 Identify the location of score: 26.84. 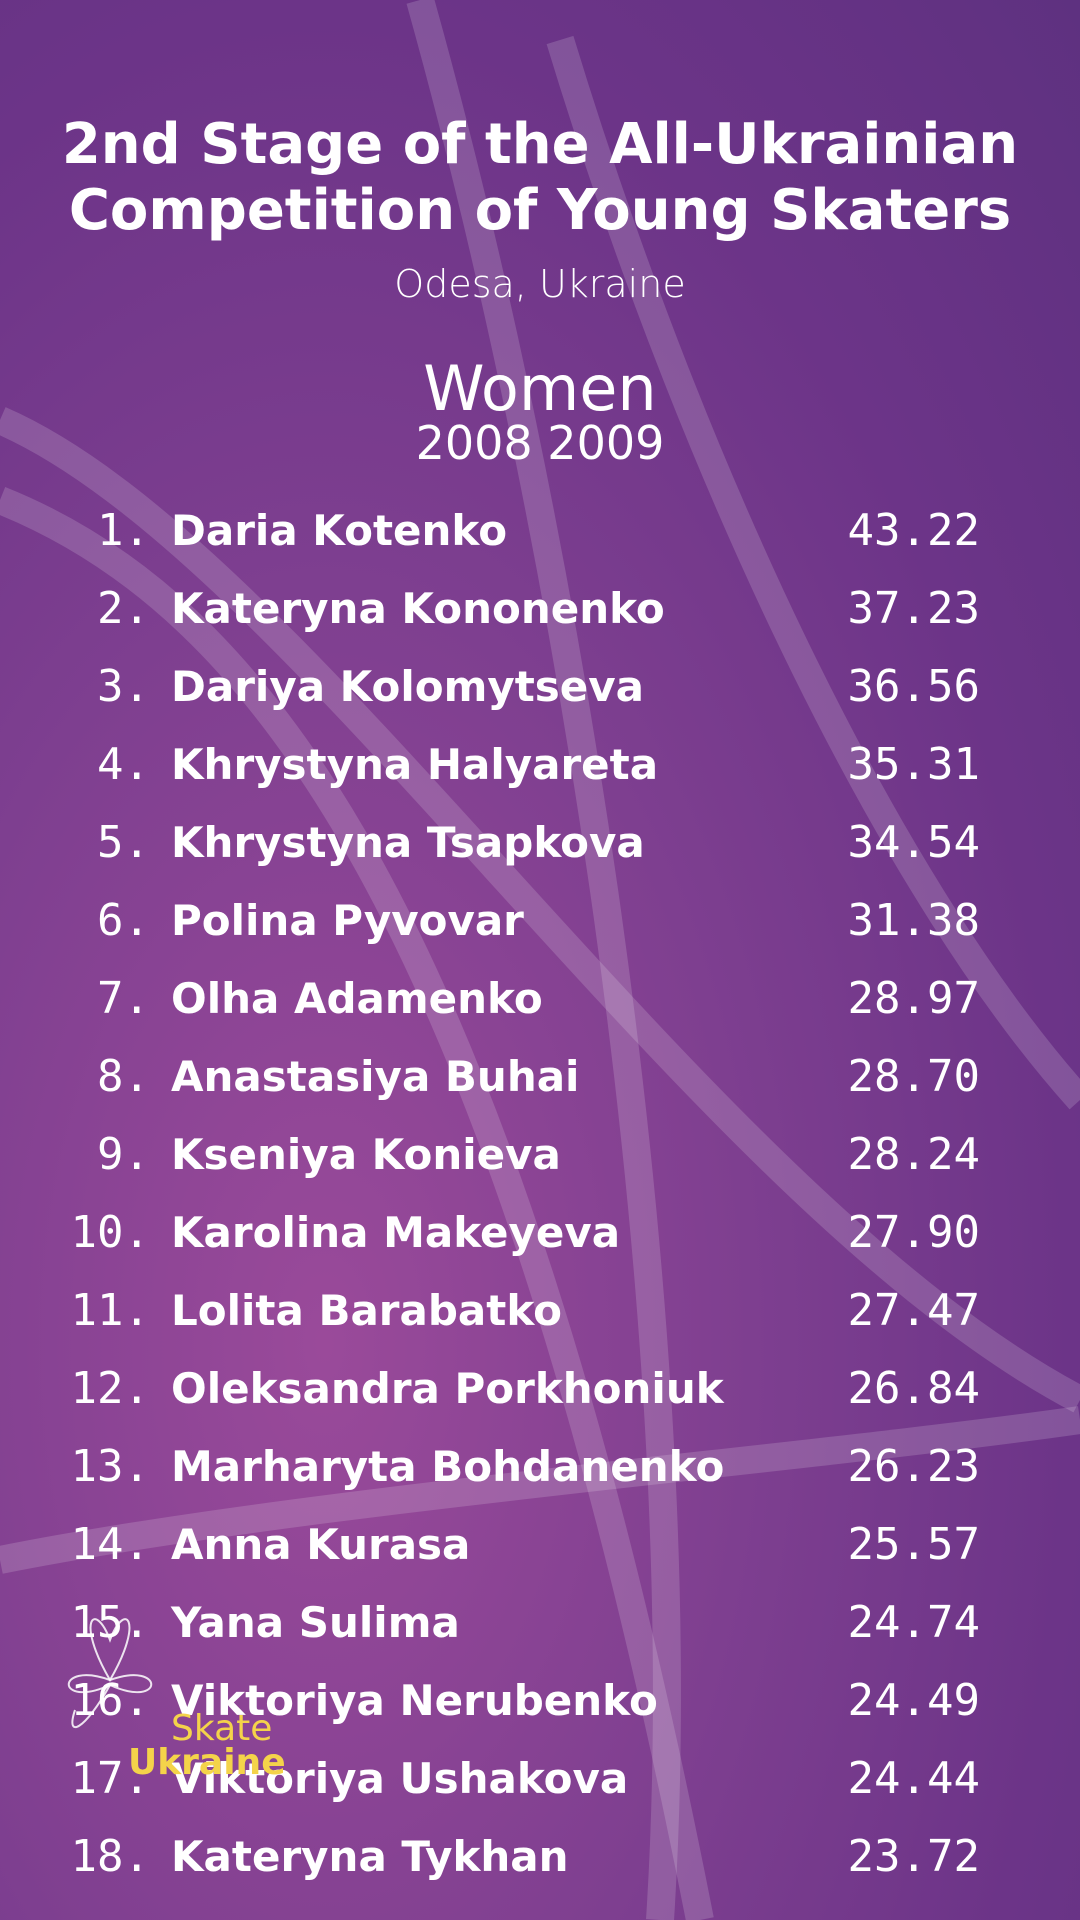
(913, 1388).